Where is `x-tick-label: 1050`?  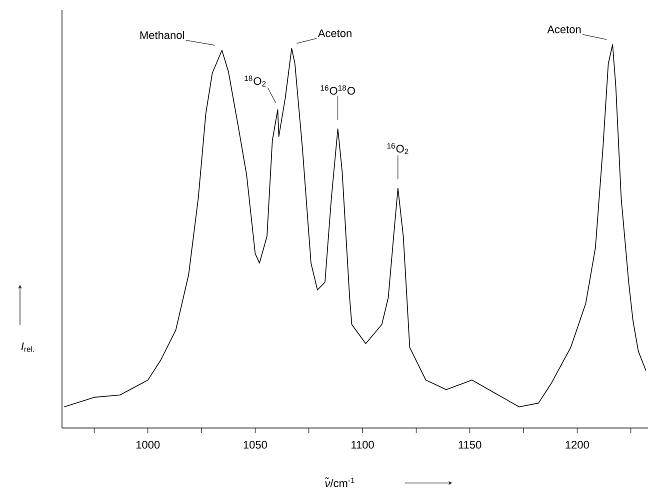 x-tick-label: 1050 is located at coordinates (255, 444).